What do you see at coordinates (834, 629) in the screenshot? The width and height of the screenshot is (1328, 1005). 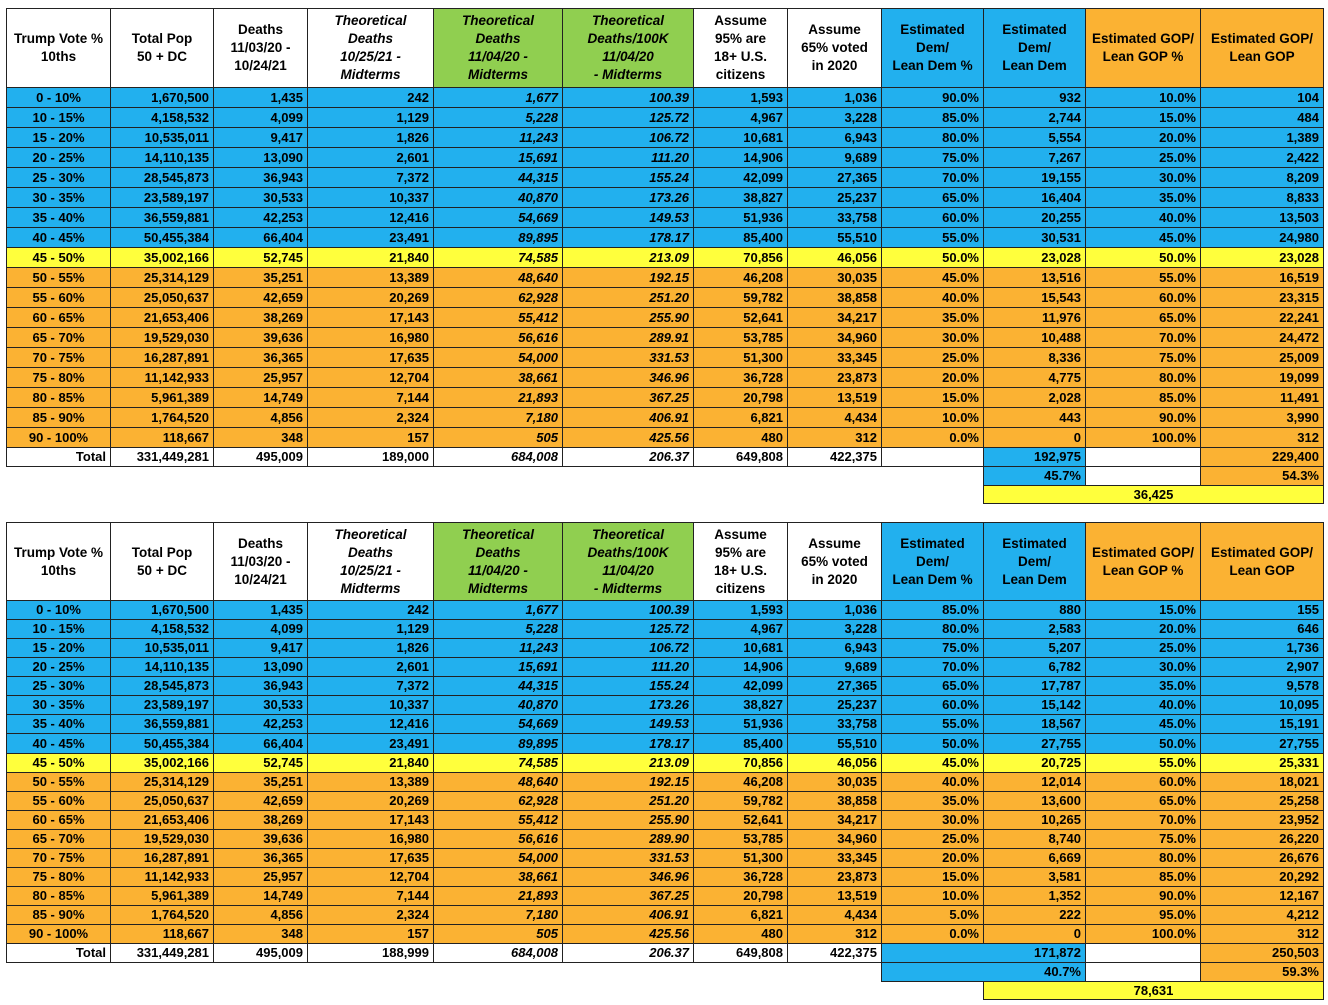 I see `data-cell: 3,228` at bounding box center [834, 629].